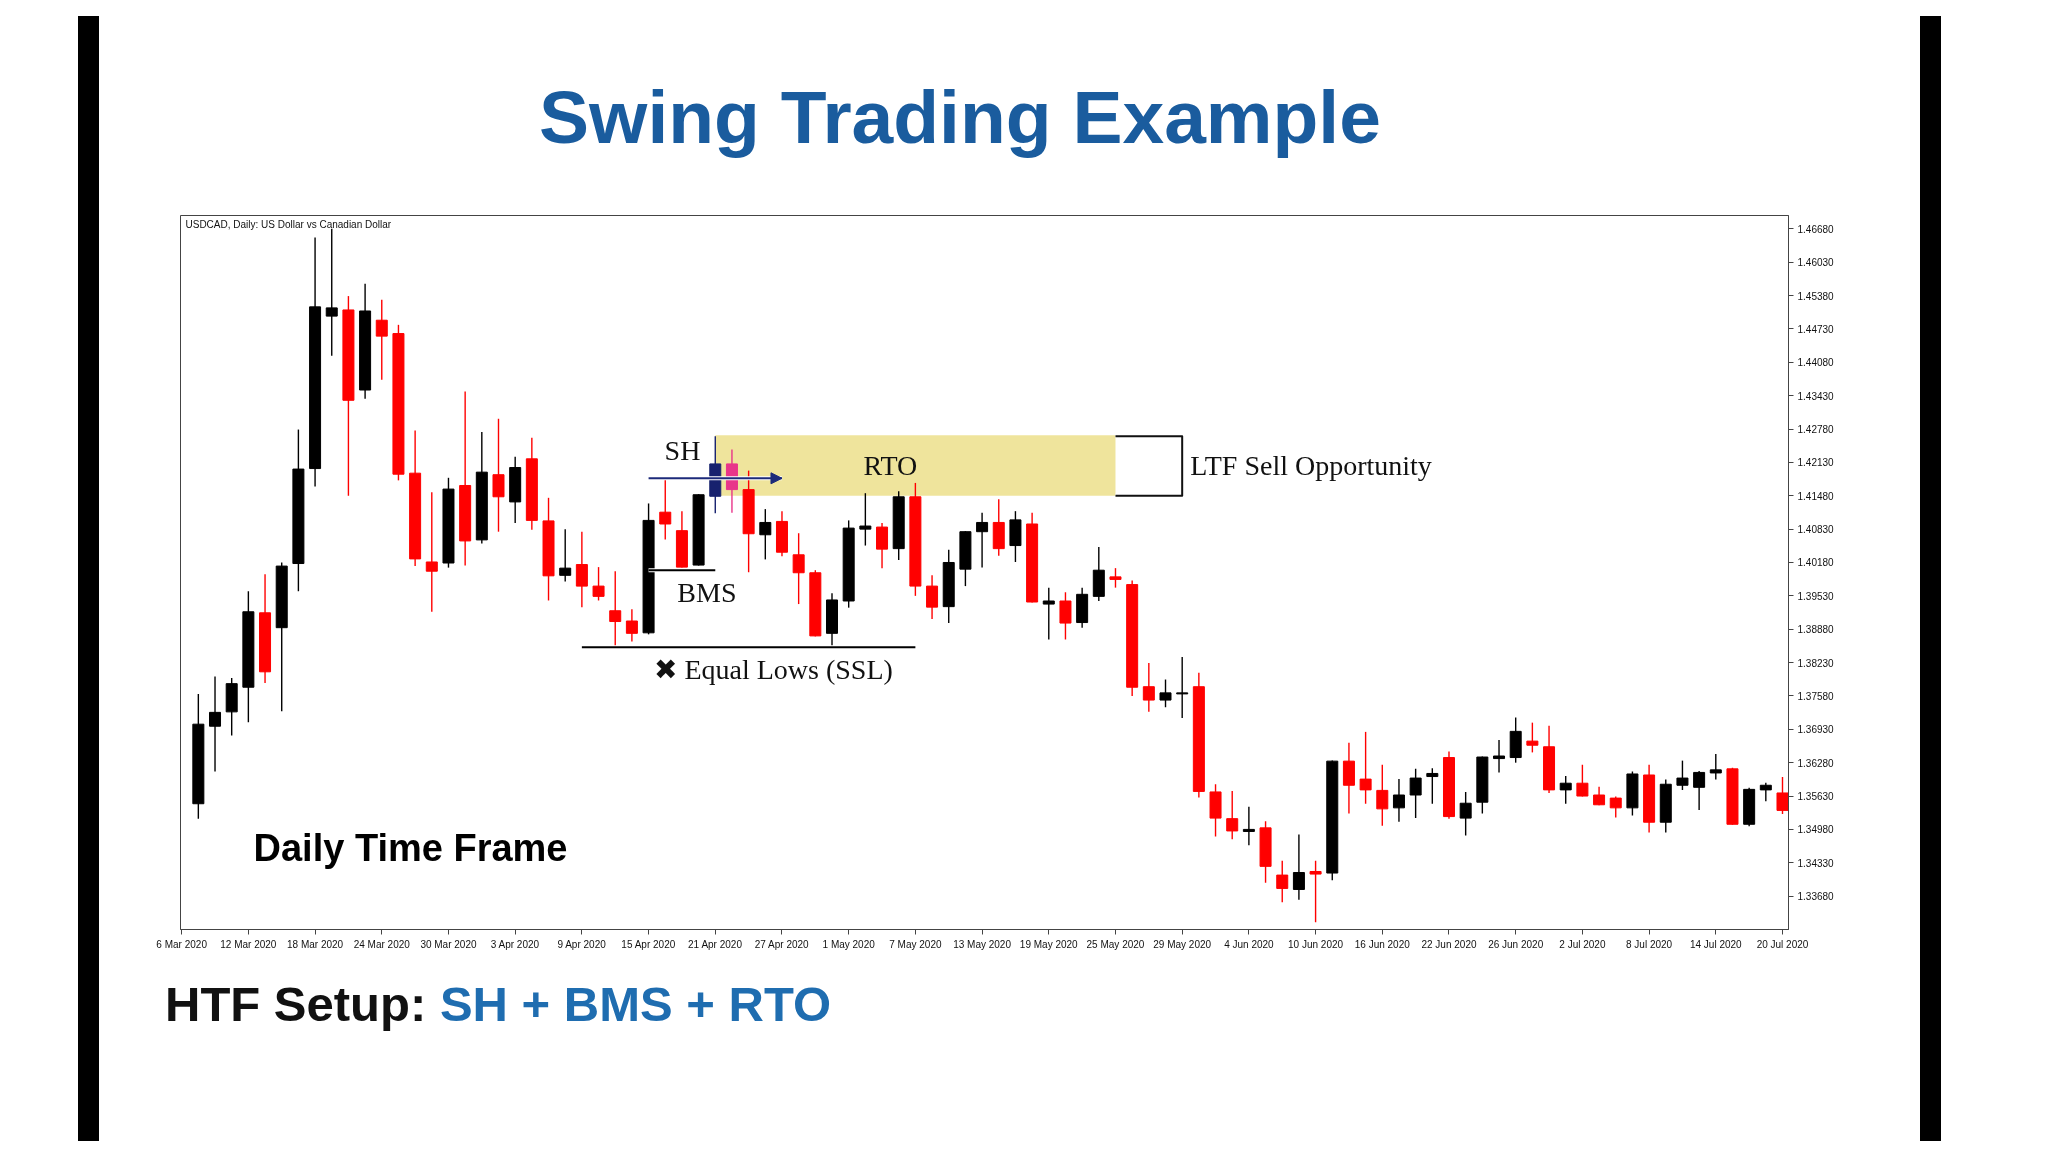  What do you see at coordinates (410, 847) in the screenshot?
I see `annotation: Daily Time Frame` at bounding box center [410, 847].